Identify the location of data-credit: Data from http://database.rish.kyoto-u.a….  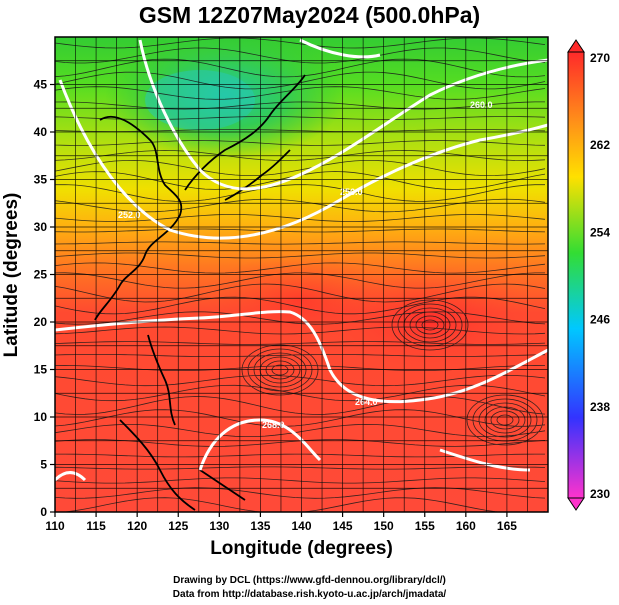
(309, 594).